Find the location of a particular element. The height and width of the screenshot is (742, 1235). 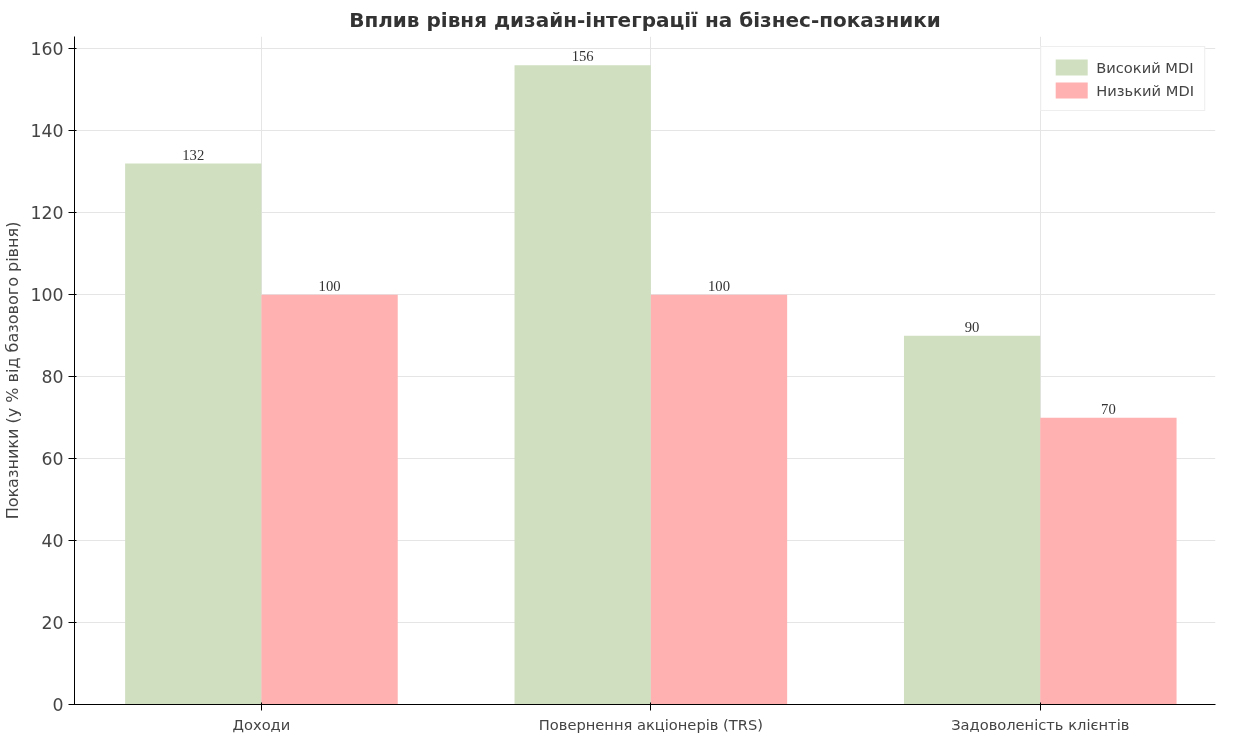

data-label: 156 is located at coordinates (582, 56).